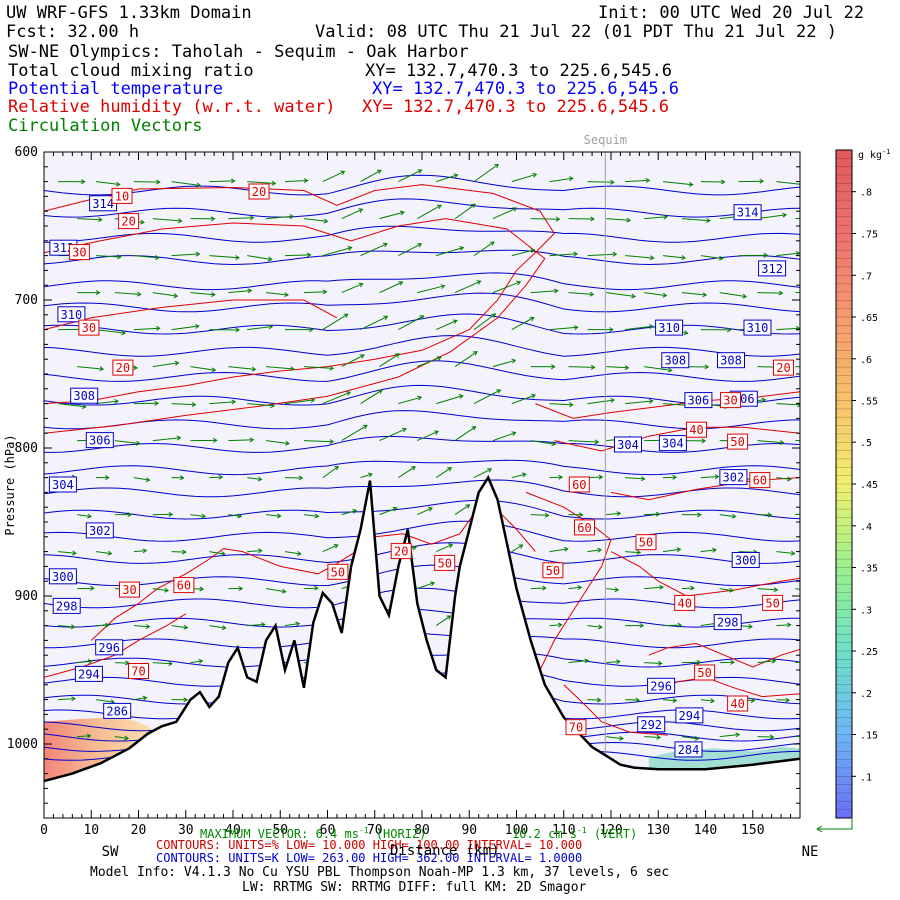  Describe the element at coordinates (835, 824) in the screenshot. I see `reference-vector-arrow` at that location.